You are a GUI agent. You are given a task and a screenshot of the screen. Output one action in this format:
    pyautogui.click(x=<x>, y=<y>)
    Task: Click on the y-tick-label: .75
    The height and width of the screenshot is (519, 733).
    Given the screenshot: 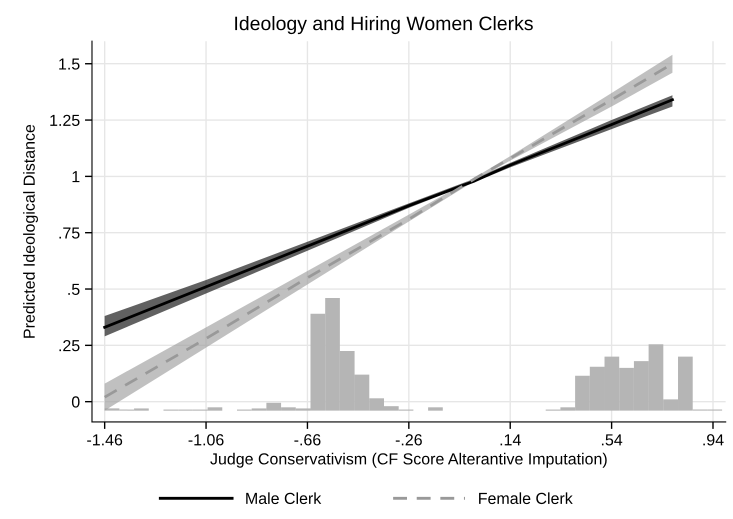 What is the action you would take?
    pyautogui.click(x=69, y=233)
    